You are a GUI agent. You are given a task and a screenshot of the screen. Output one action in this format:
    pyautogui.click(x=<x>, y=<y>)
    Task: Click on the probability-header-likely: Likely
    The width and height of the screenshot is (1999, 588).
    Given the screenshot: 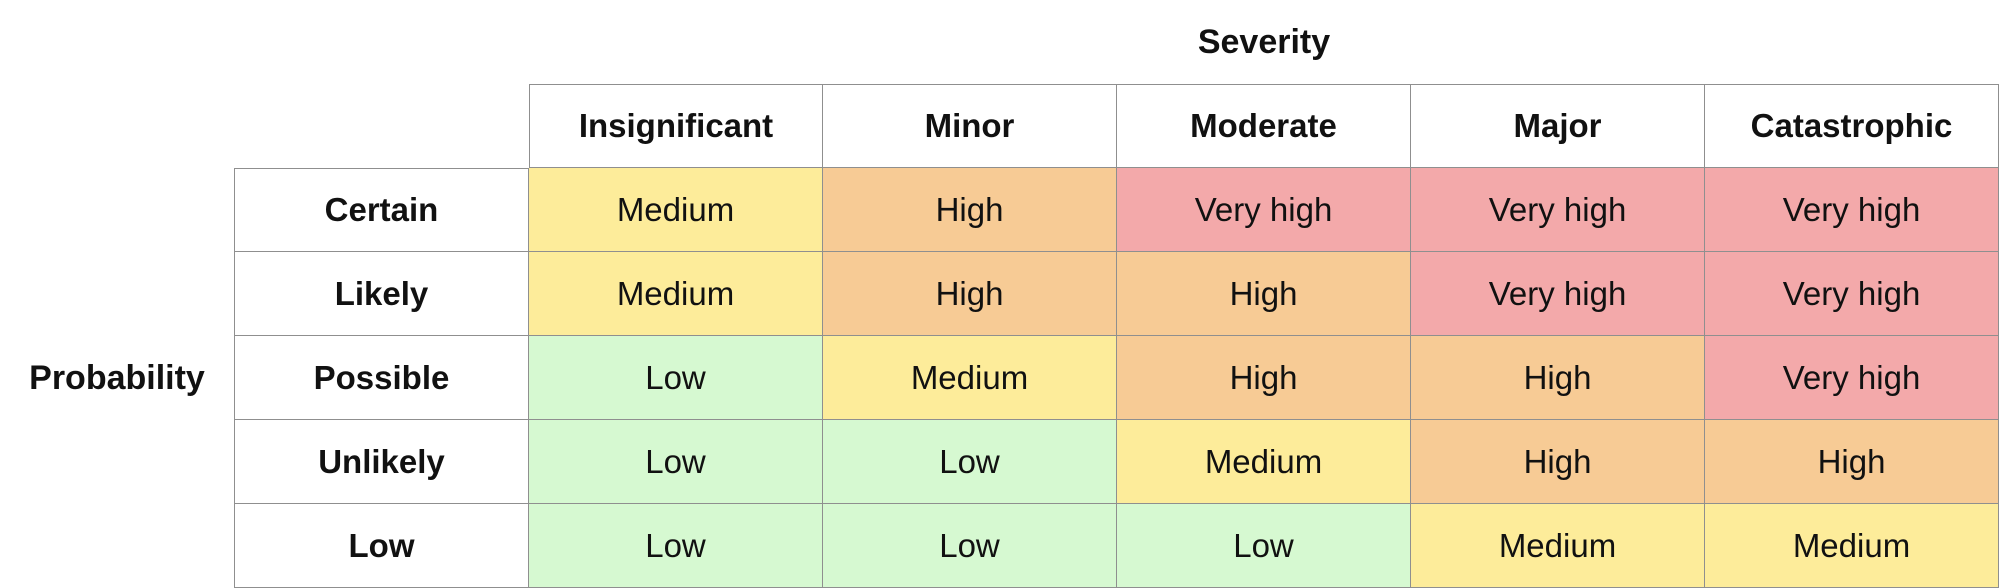 What is the action you would take?
    pyautogui.click(x=381, y=294)
    